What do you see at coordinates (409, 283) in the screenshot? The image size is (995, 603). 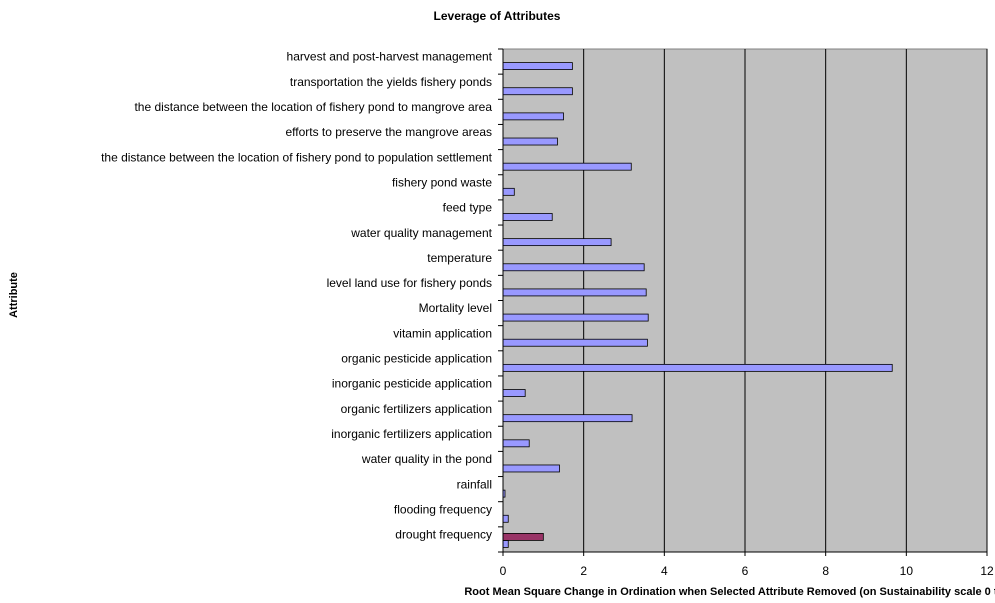 I see `y-tick-label: level land use for fishery ponds` at bounding box center [409, 283].